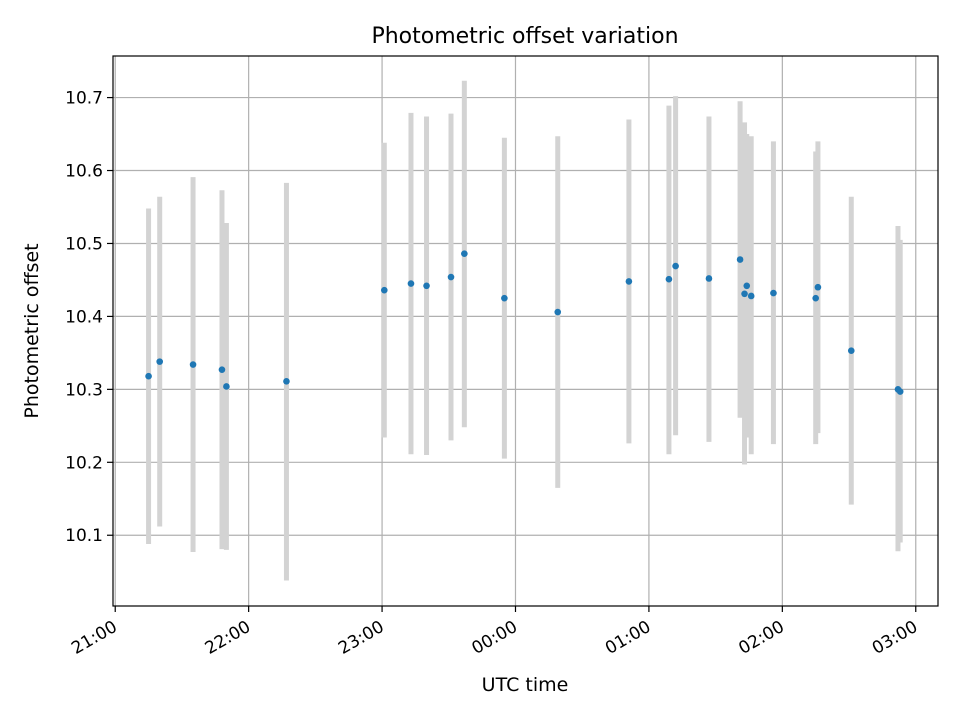  I want to click on y-tick-label: 10.2, so click(84, 463).